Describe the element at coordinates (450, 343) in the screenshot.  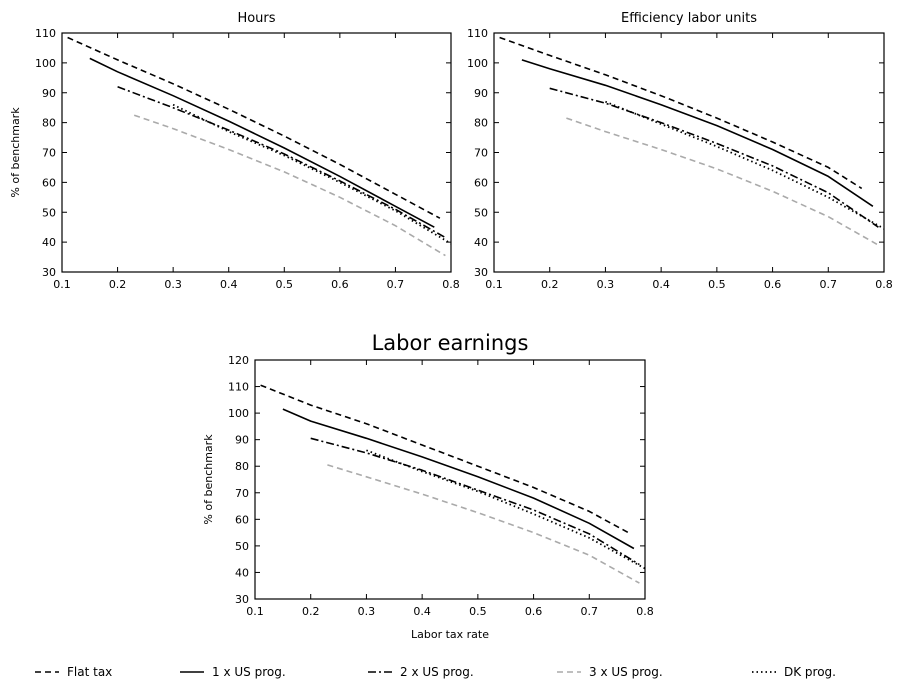
I see `chart-title: Labor earnings` at that location.